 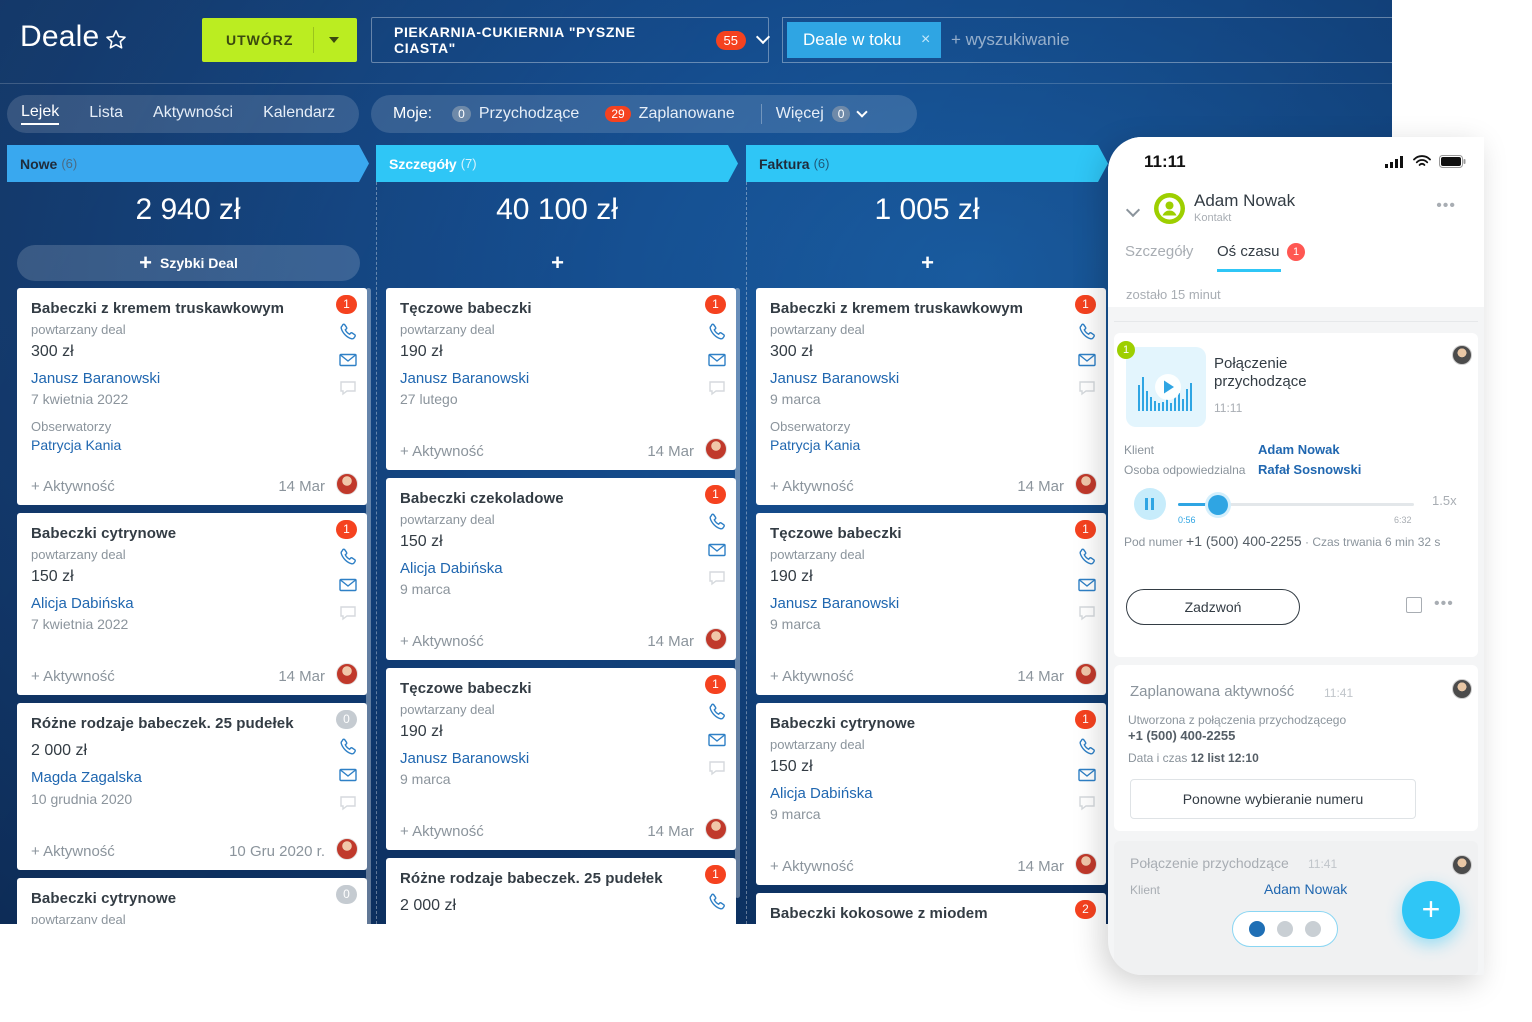 I want to click on deal-card: Babeczki cytrynowe 0 powtarzany deal, so click(x=192, y=901).